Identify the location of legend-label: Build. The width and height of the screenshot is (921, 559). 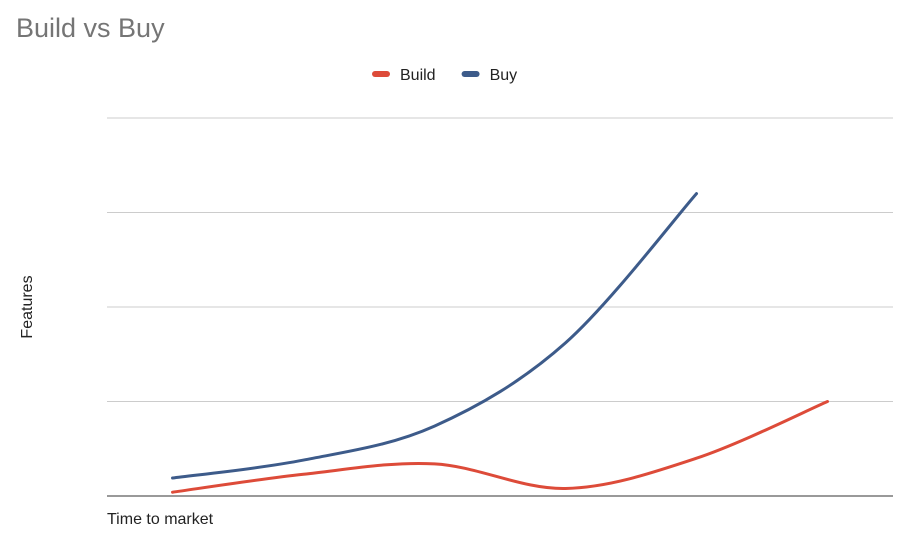
(418, 75).